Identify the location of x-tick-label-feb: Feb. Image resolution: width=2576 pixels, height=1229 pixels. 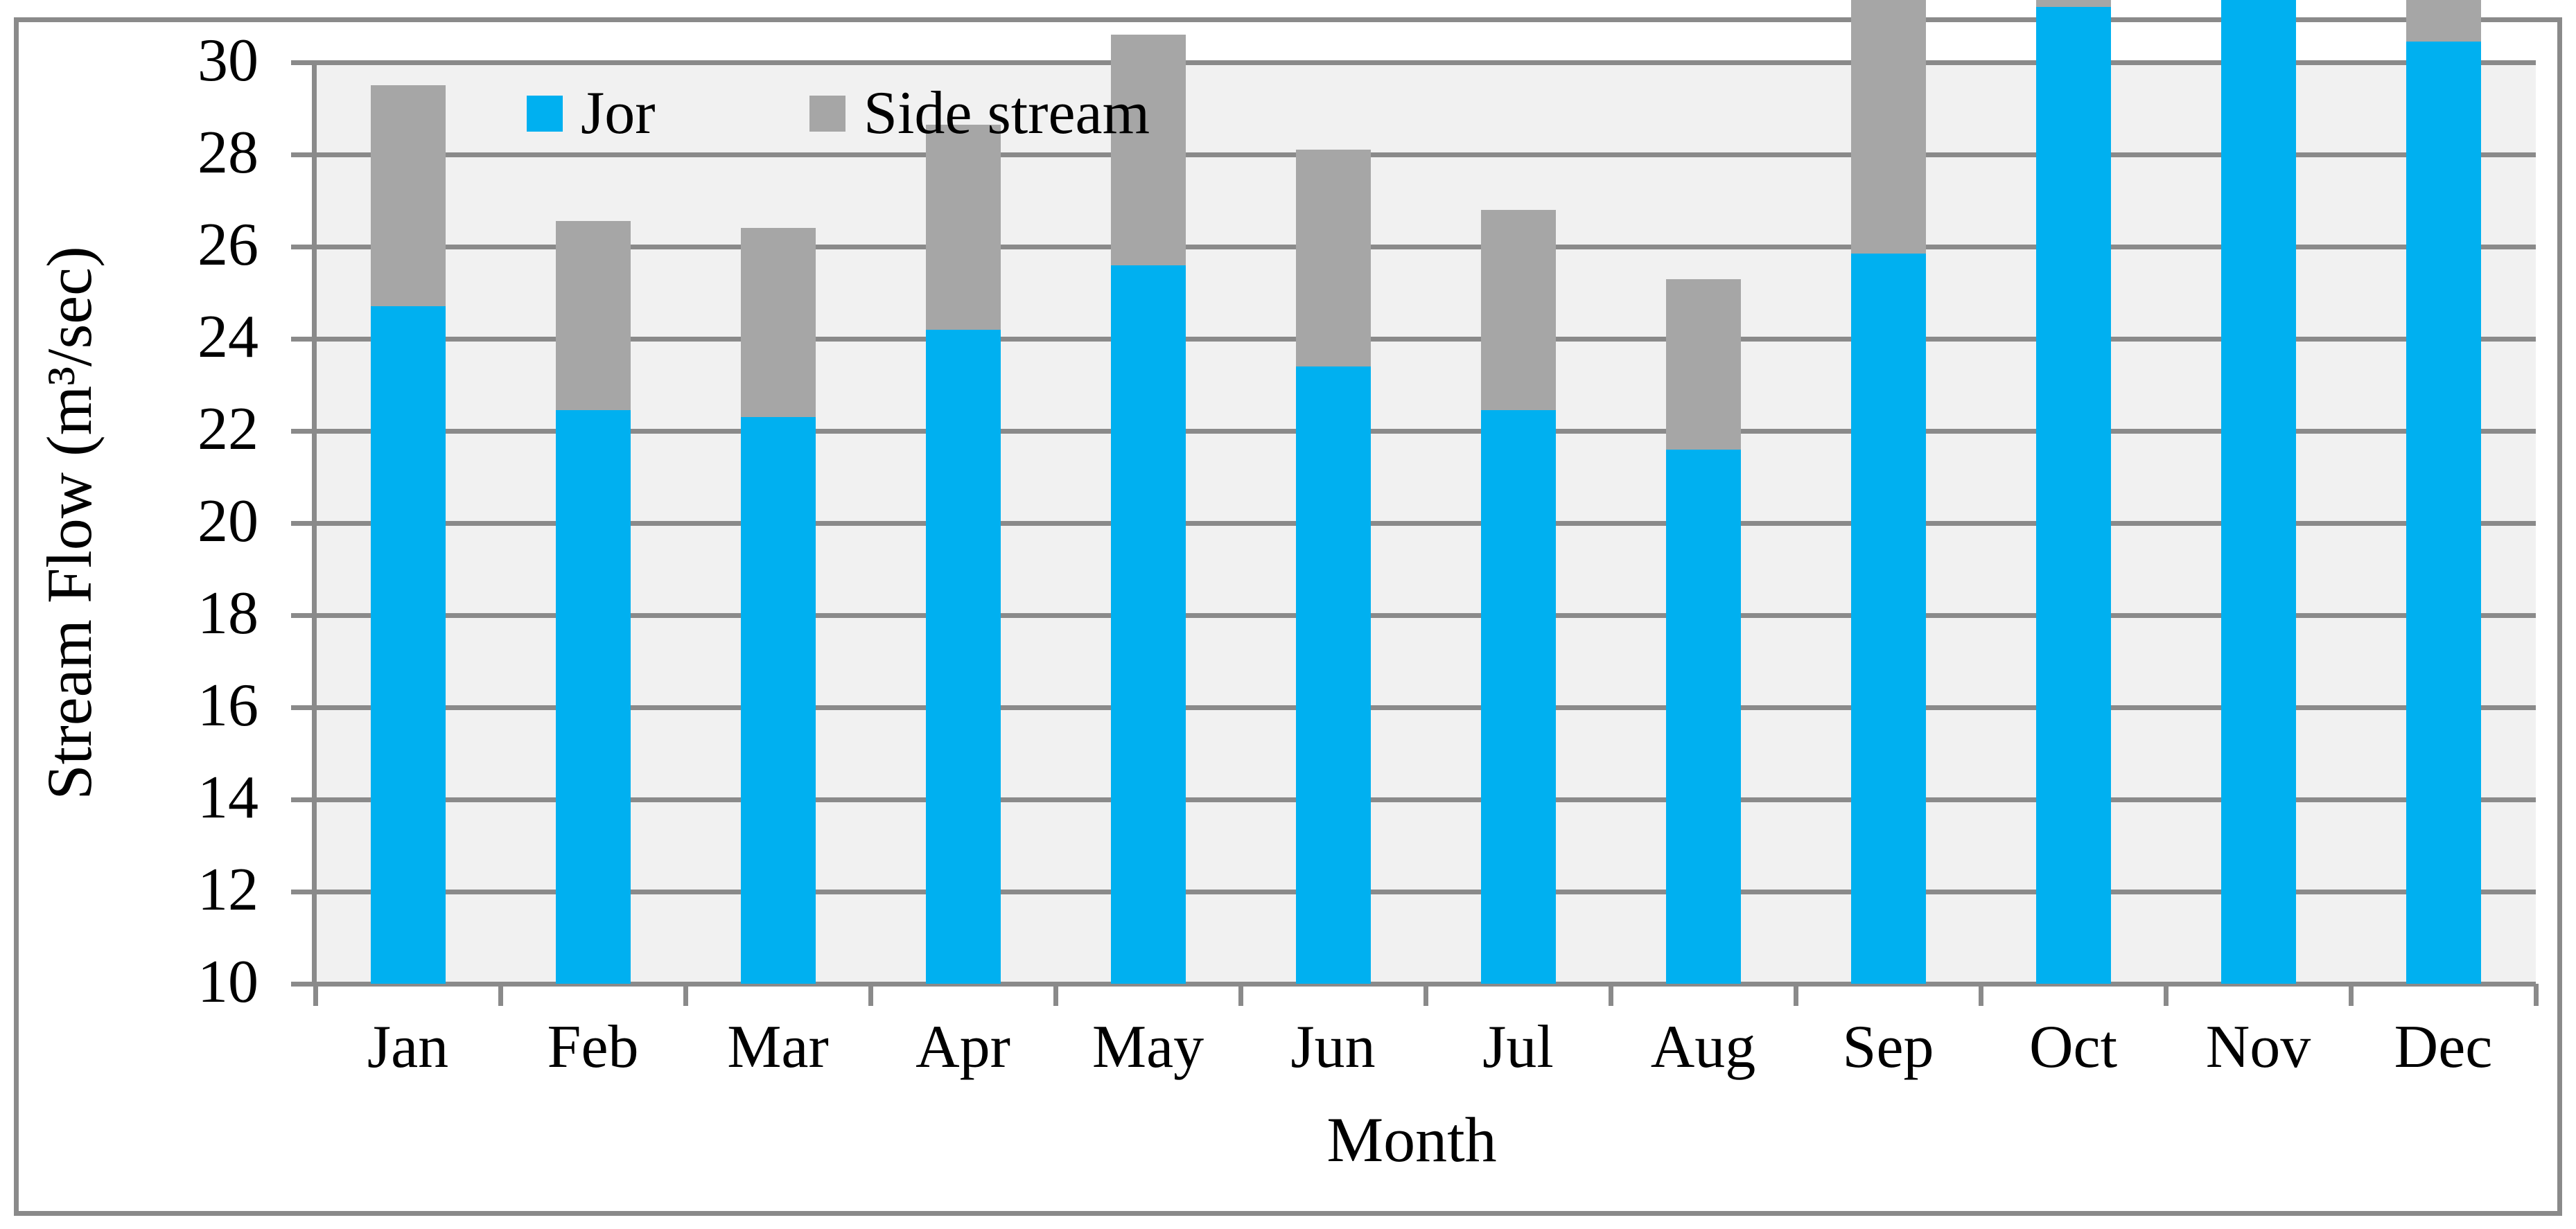
(593, 1048).